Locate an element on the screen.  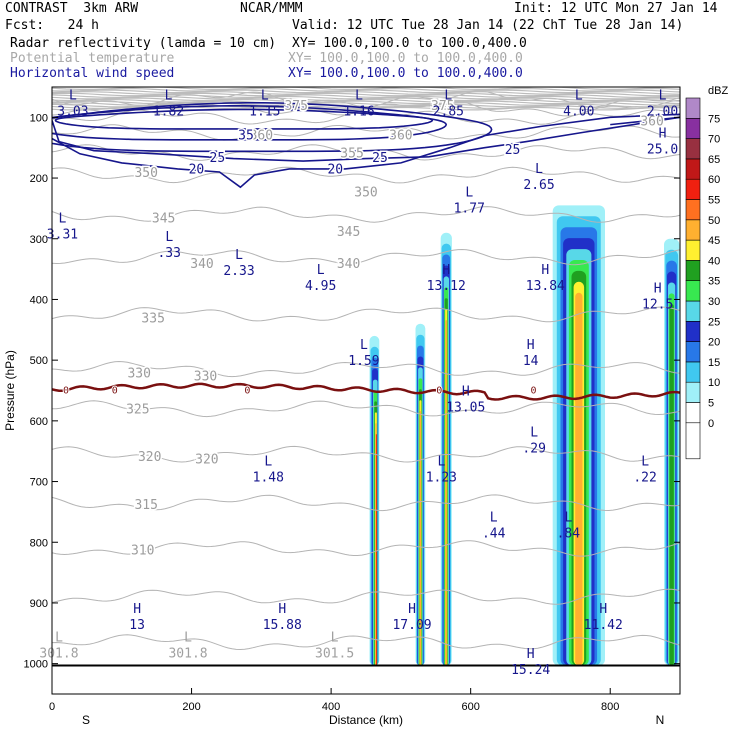
y-axis-label: Pressure (hPa) is located at coordinates (10, 390).